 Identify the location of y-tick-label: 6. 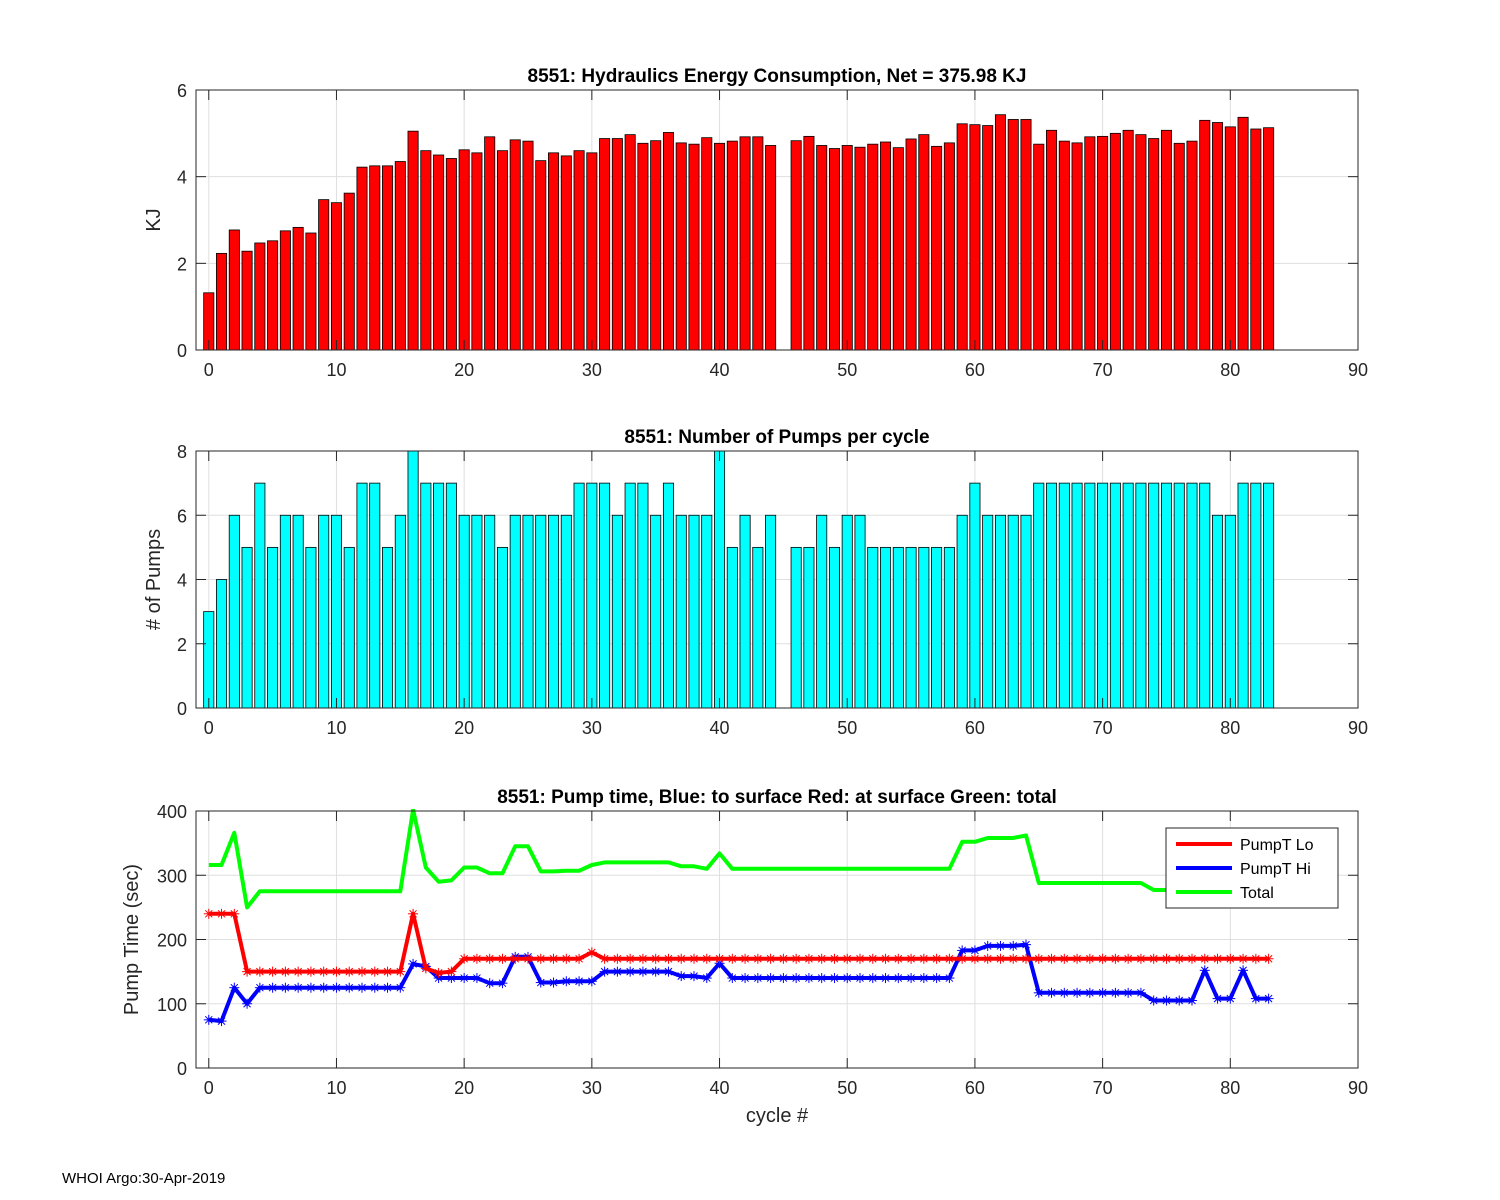
(182, 91).